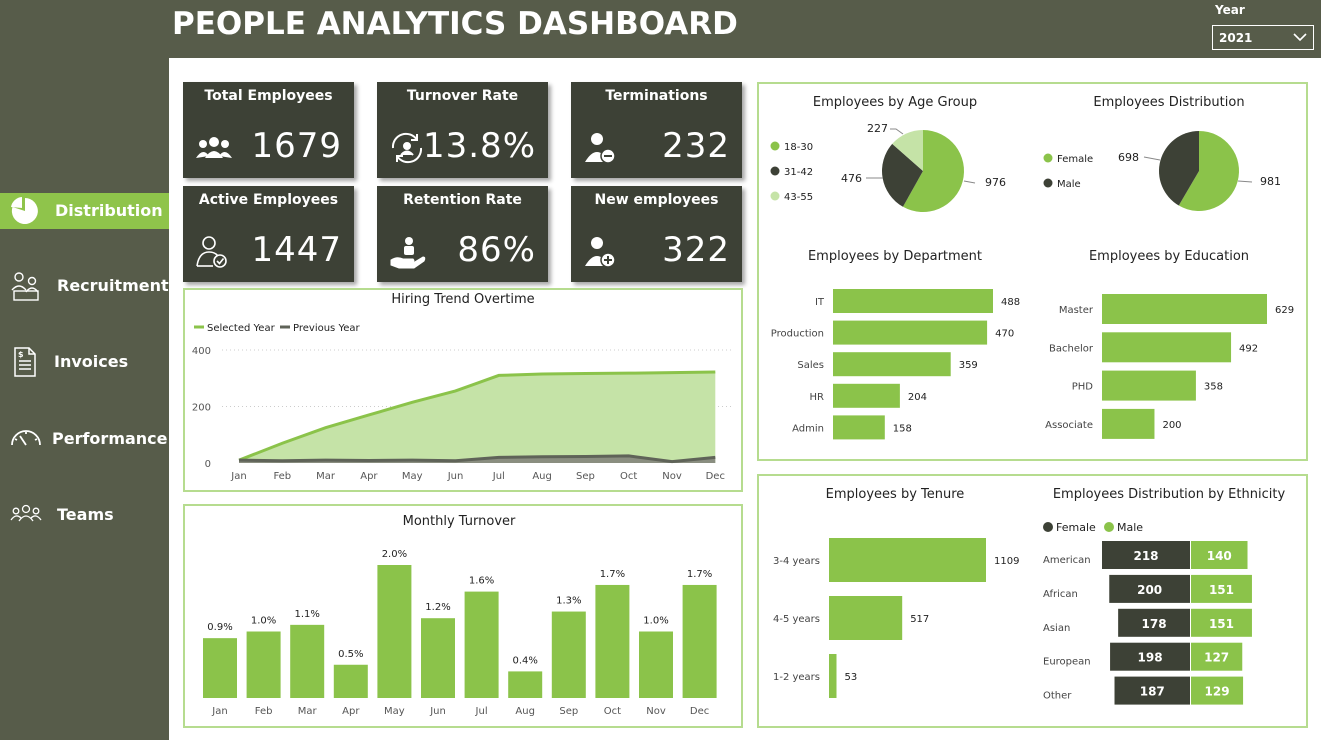 The image size is (1321, 740). I want to click on x-tick-label: May, so click(394, 711).